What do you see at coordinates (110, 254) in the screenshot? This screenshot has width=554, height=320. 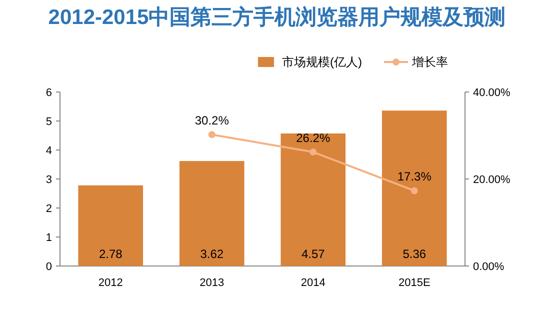 I see `data-label: 2.78` at bounding box center [110, 254].